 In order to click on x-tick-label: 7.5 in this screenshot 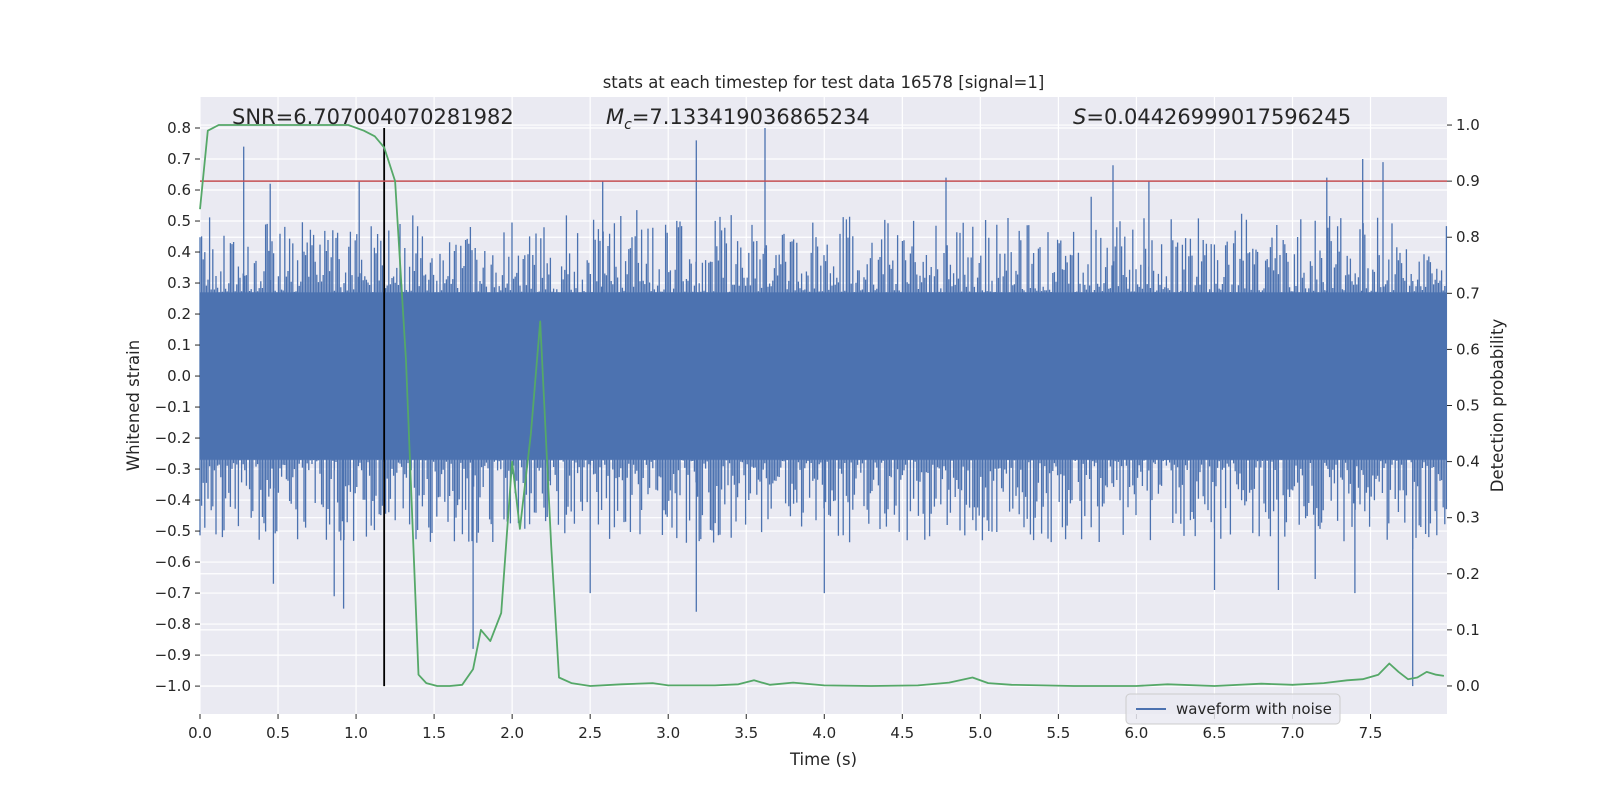, I will do `click(1371, 733)`.